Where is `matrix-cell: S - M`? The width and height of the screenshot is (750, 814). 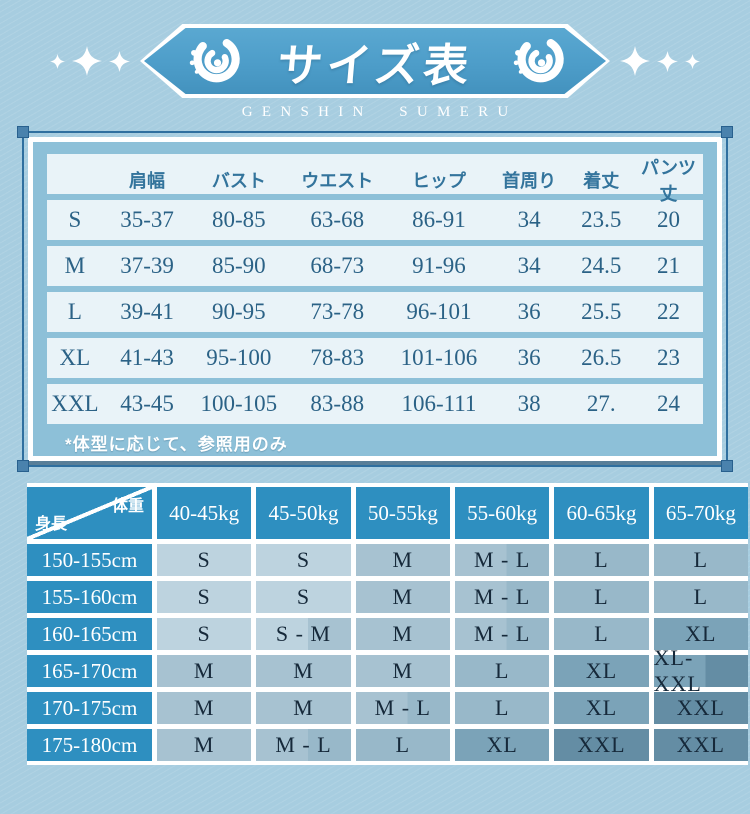
matrix-cell: S - M is located at coordinates (303, 634).